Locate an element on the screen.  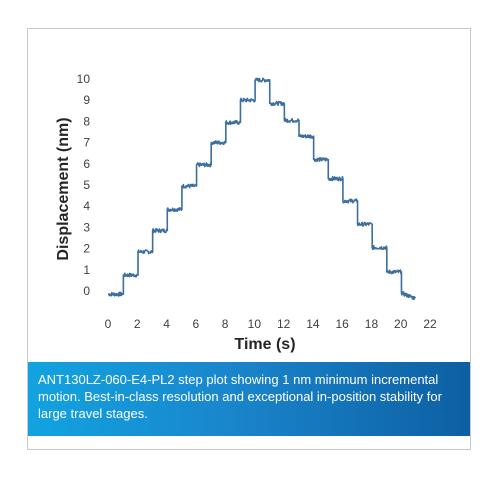
x-tick-label: 6 is located at coordinates (195, 324).